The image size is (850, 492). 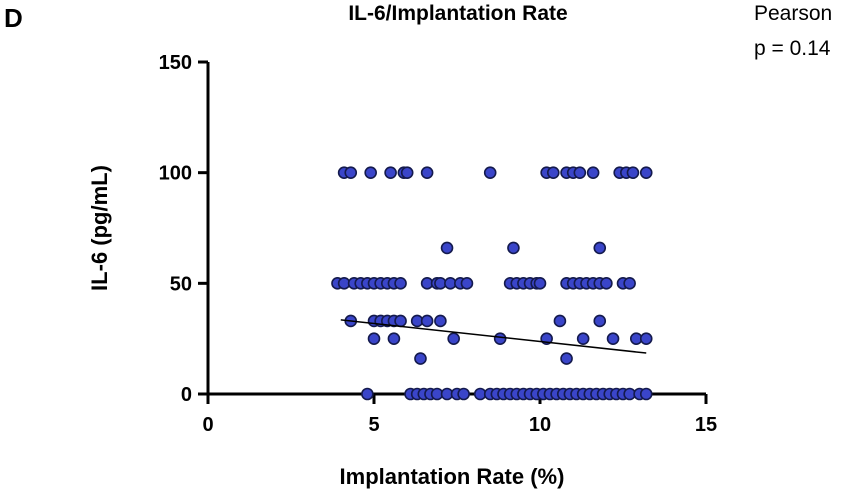 What do you see at coordinates (186, 395) in the screenshot?
I see `y-tick-label: 0` at bounding box center [186, 395].